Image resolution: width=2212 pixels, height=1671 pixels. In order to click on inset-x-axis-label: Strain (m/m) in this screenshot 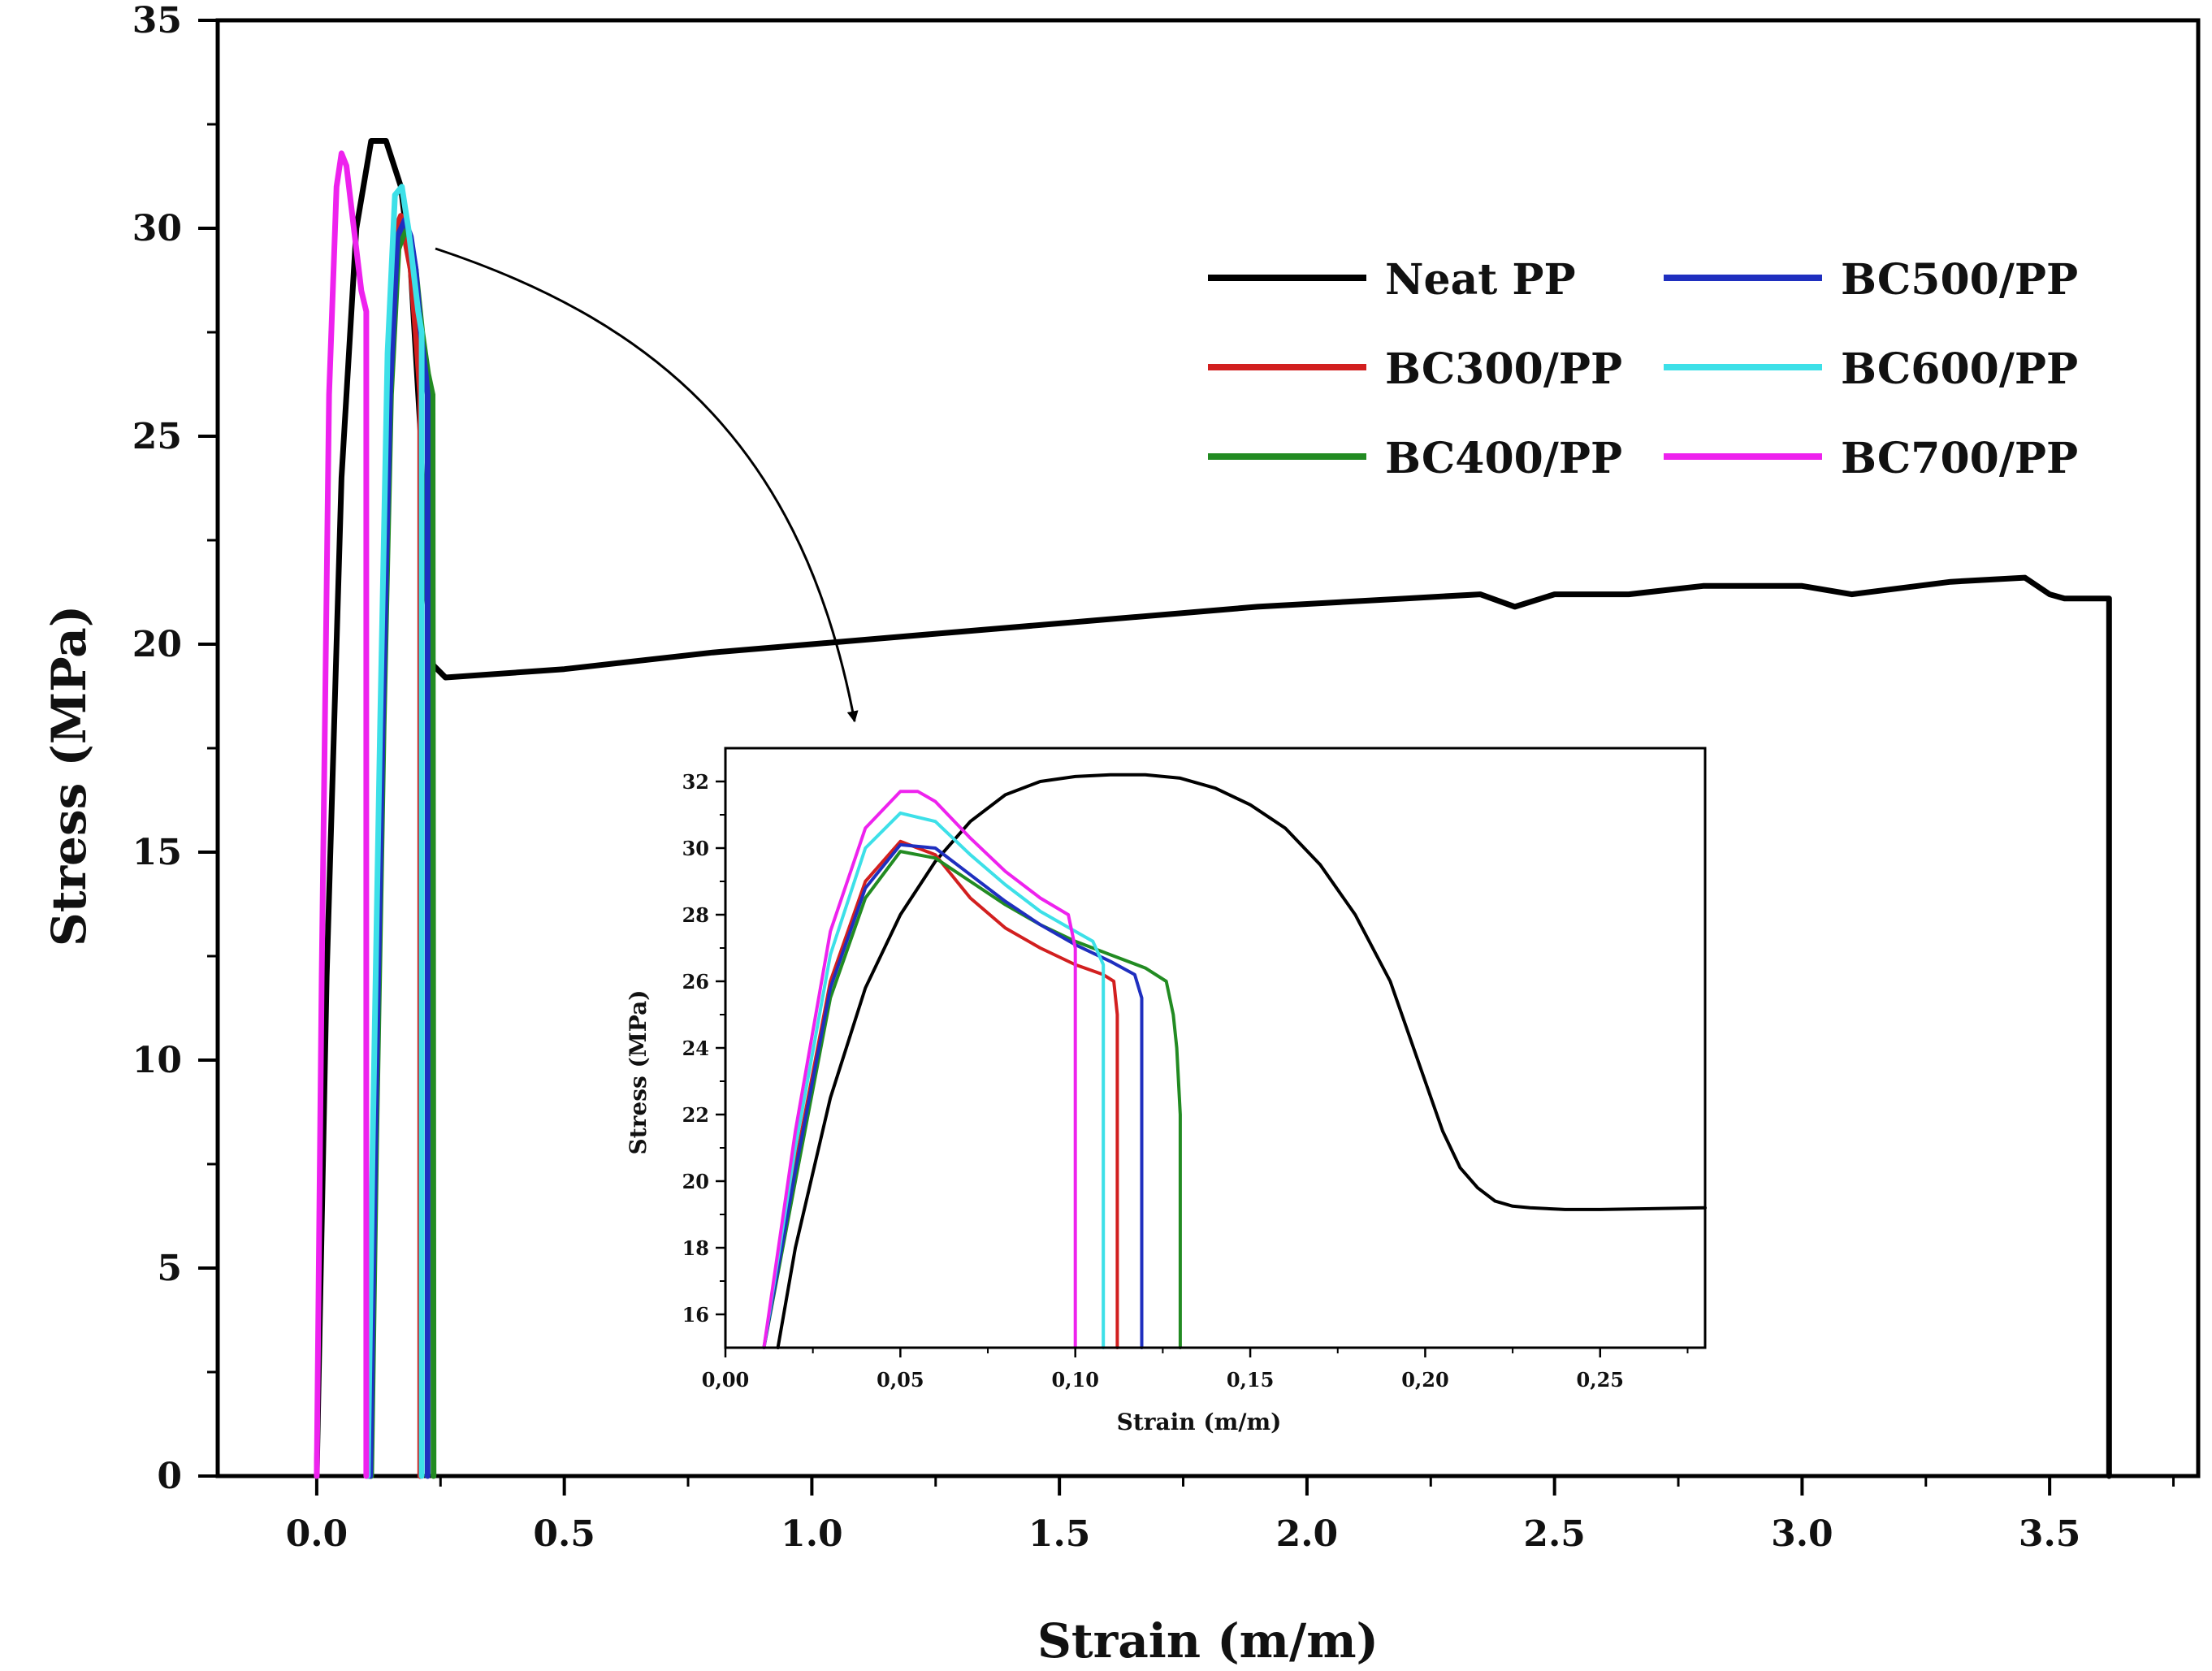, I will do `click(1199, 1422)`.